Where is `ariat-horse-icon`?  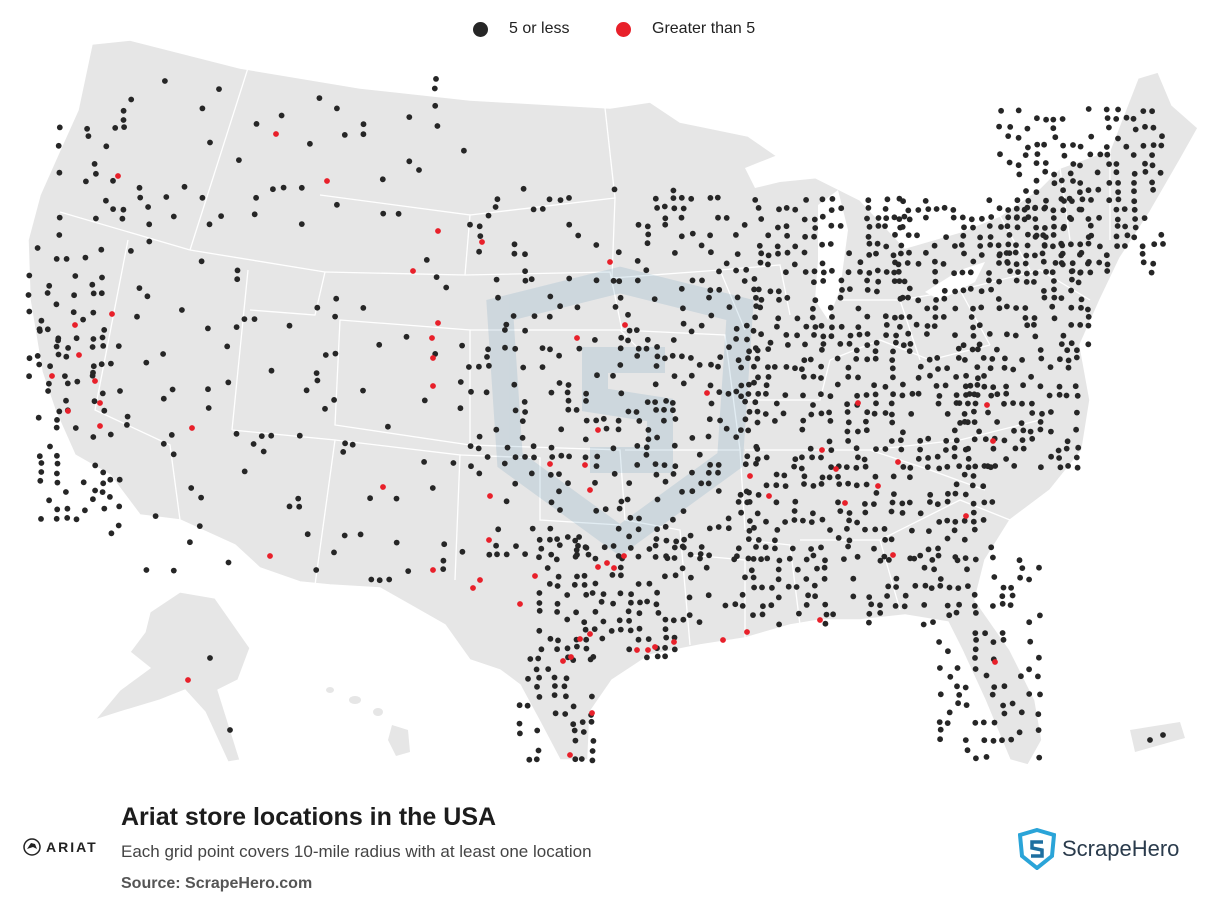 ariat-horse-icon is located at coordinates (32, 847).